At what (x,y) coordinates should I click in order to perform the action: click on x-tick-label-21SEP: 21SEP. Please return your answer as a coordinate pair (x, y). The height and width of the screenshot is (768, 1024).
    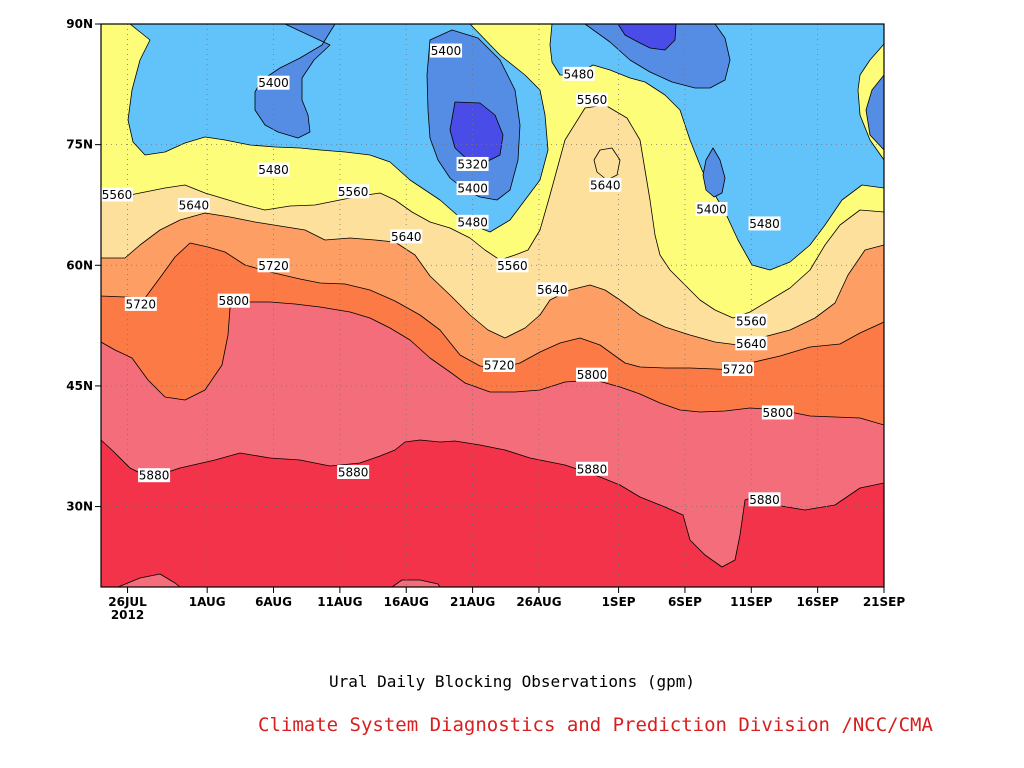
    Looking at the image, I should click on (884, 602).